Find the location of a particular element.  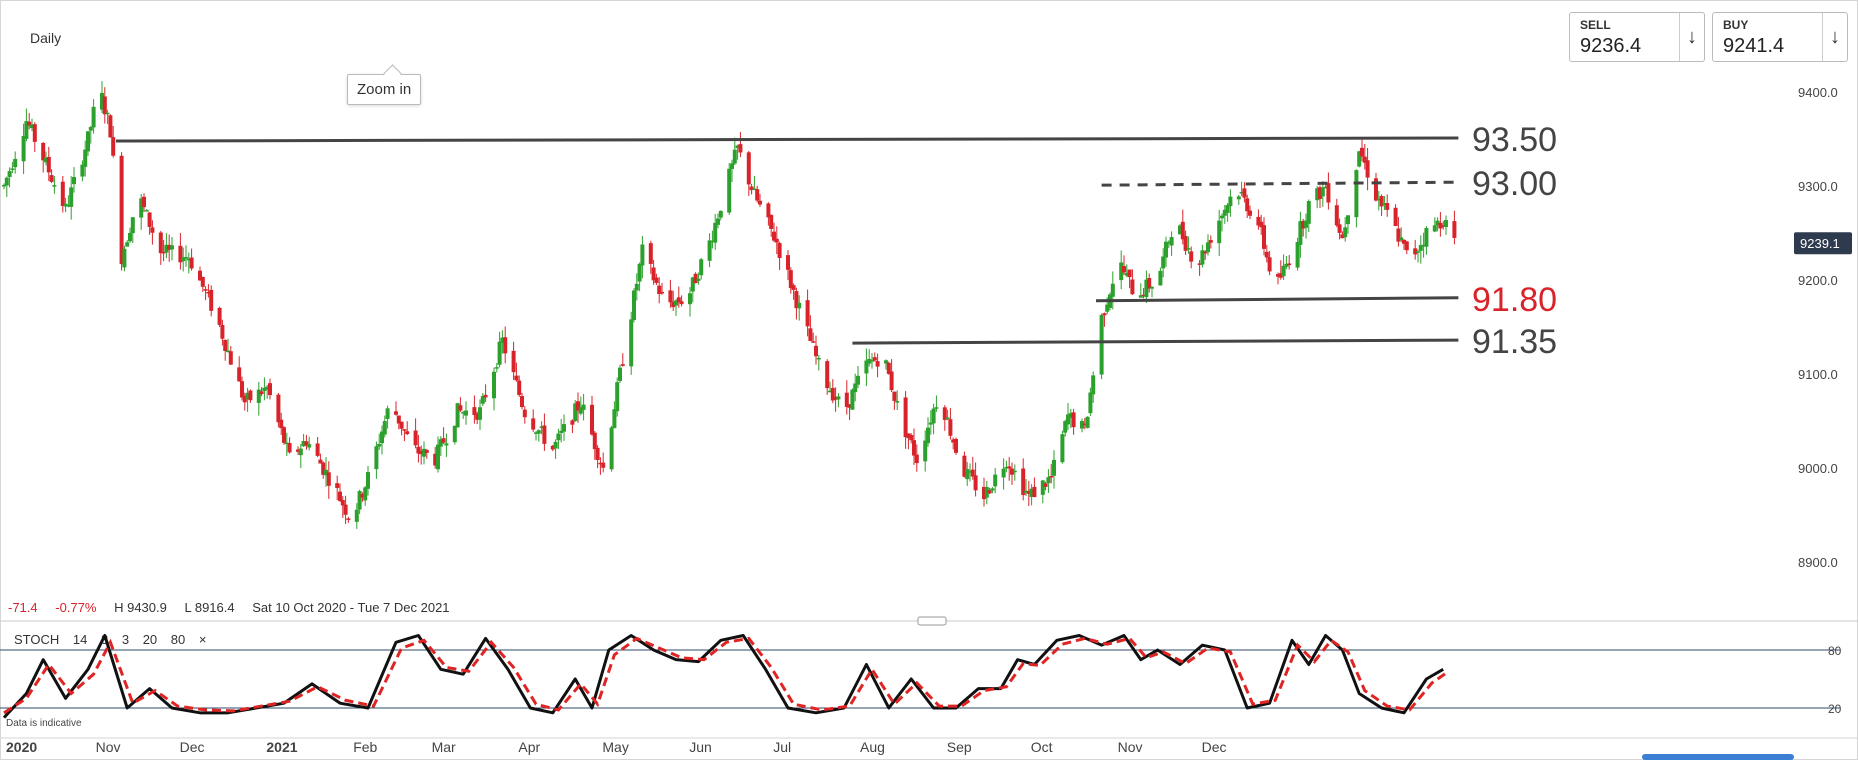

stoch-level-label: 80 is located at coordinates (1835, 651).